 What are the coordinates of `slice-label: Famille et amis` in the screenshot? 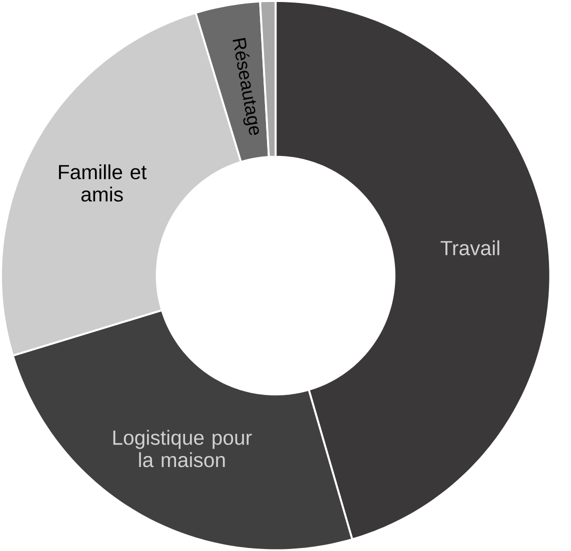 It's located at (103, 183).